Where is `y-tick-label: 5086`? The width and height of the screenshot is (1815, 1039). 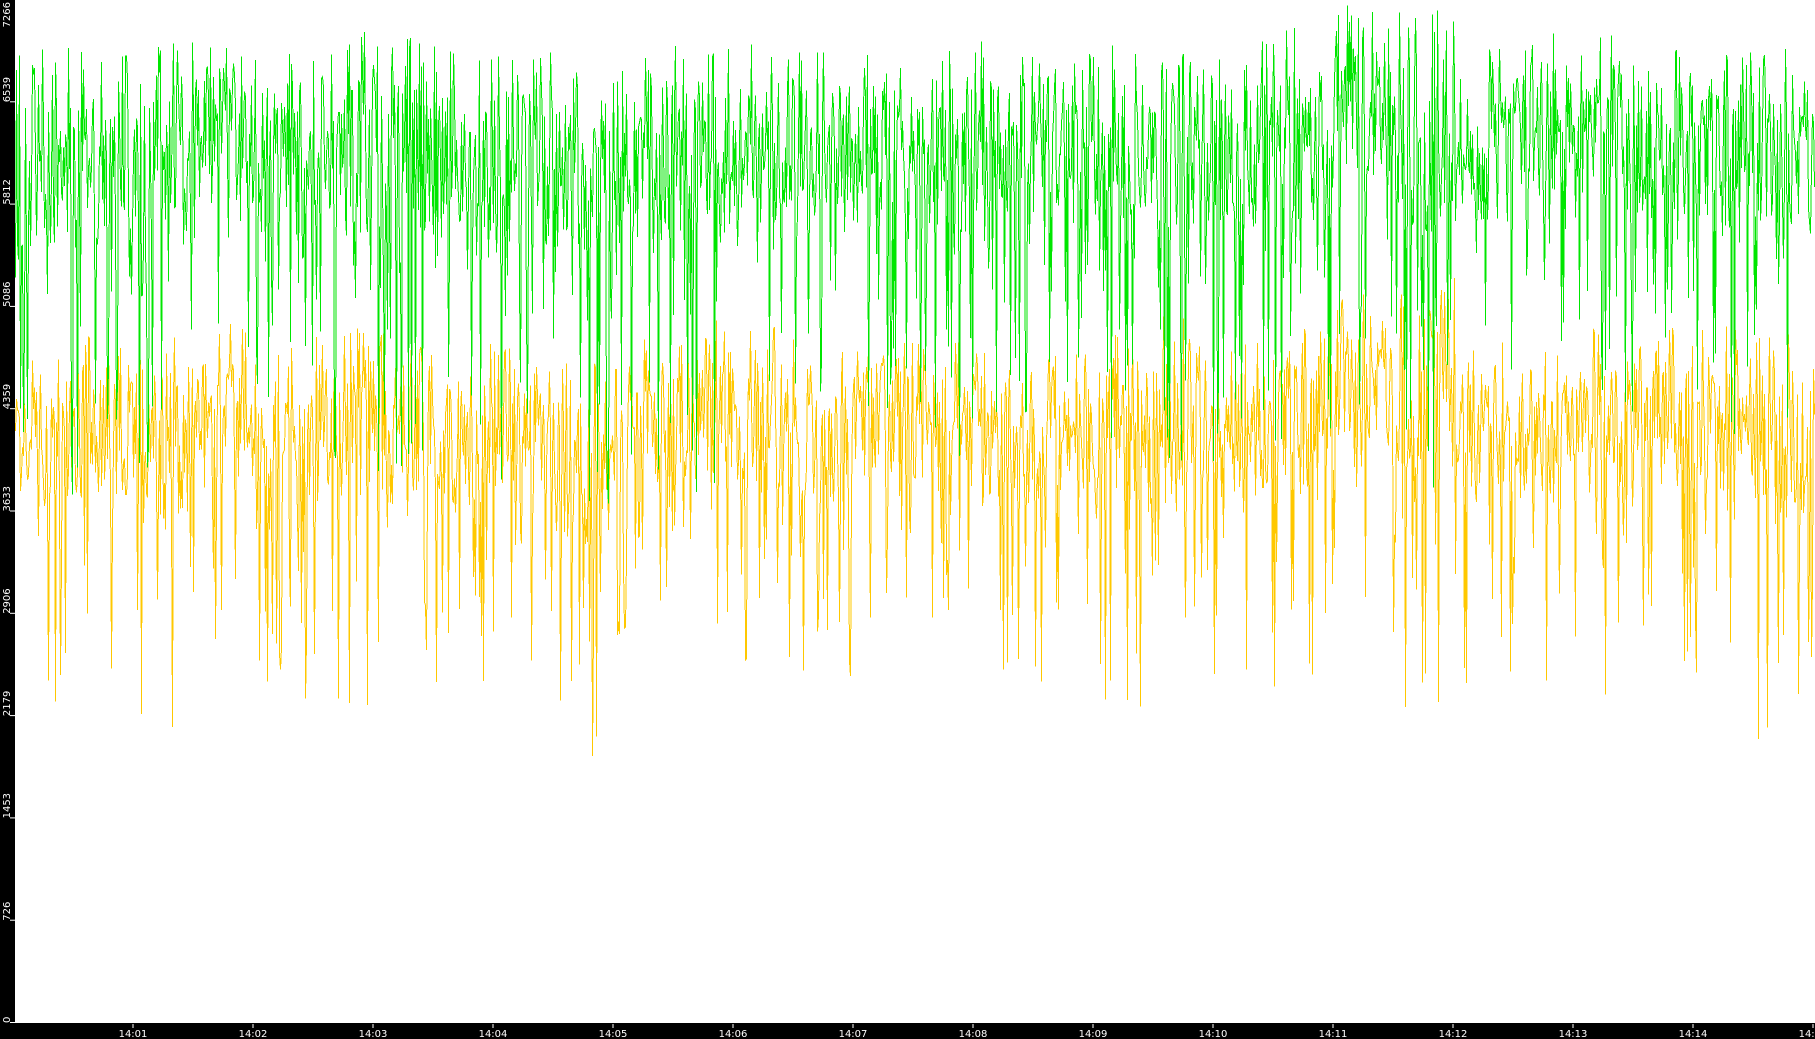 y-tick-label: 5086 is located at coordinates (7, 293).